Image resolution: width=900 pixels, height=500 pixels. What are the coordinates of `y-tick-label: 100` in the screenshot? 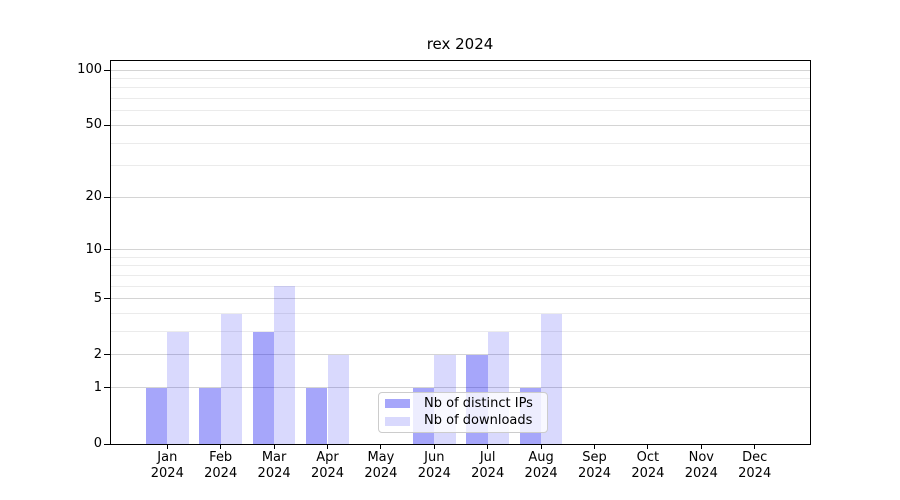 It's located at (89, 69).